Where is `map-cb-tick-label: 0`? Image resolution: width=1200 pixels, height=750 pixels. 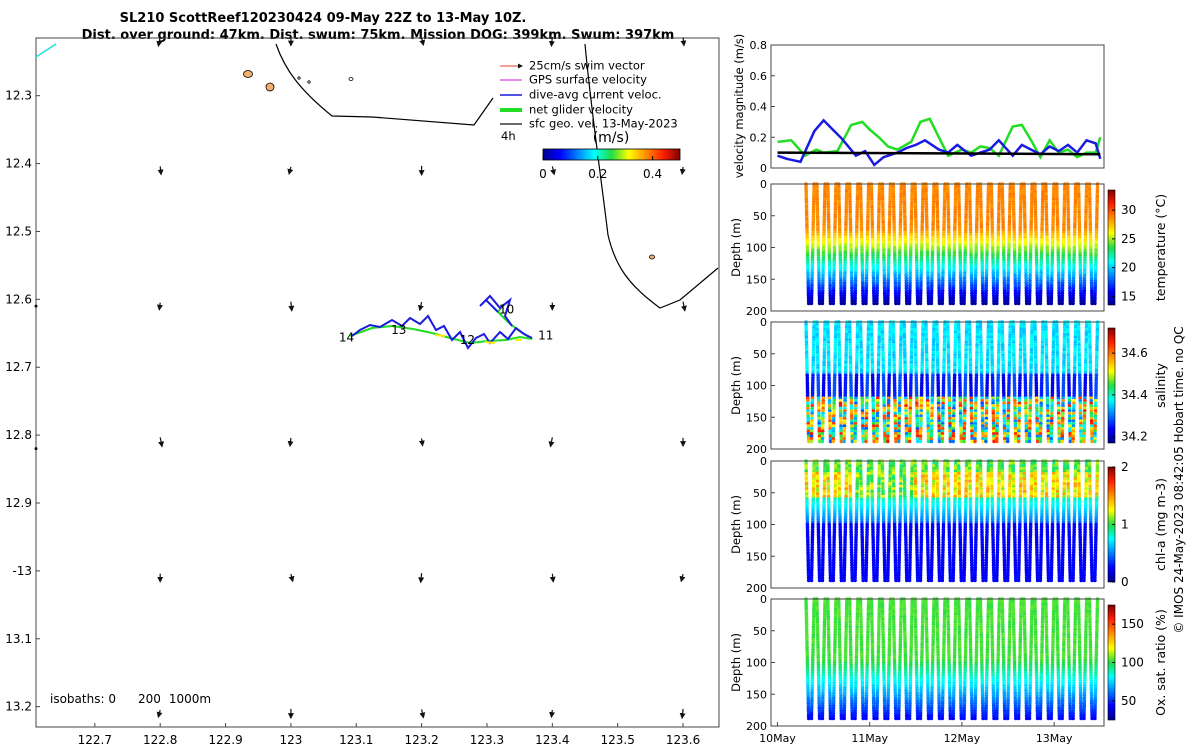 map-cb-tick-label: 0 is located at coordinates (543, 174).